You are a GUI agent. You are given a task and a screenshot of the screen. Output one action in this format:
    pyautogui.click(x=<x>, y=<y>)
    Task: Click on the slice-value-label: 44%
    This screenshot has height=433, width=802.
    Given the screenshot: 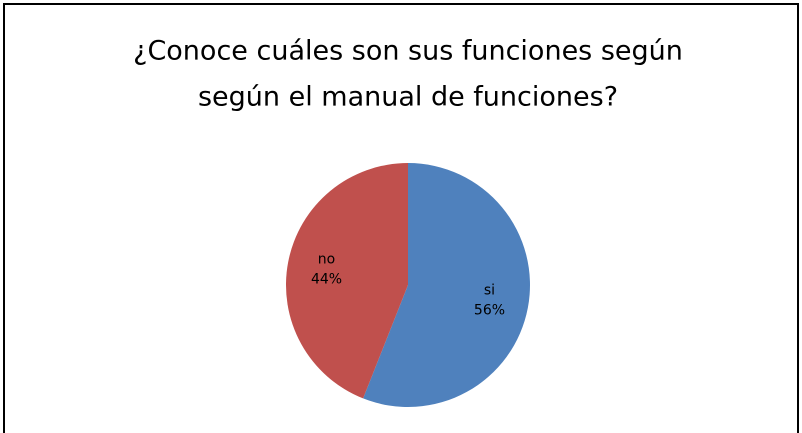 What is the action you would take?
    pyautogui.click(x=326, y=279)
    